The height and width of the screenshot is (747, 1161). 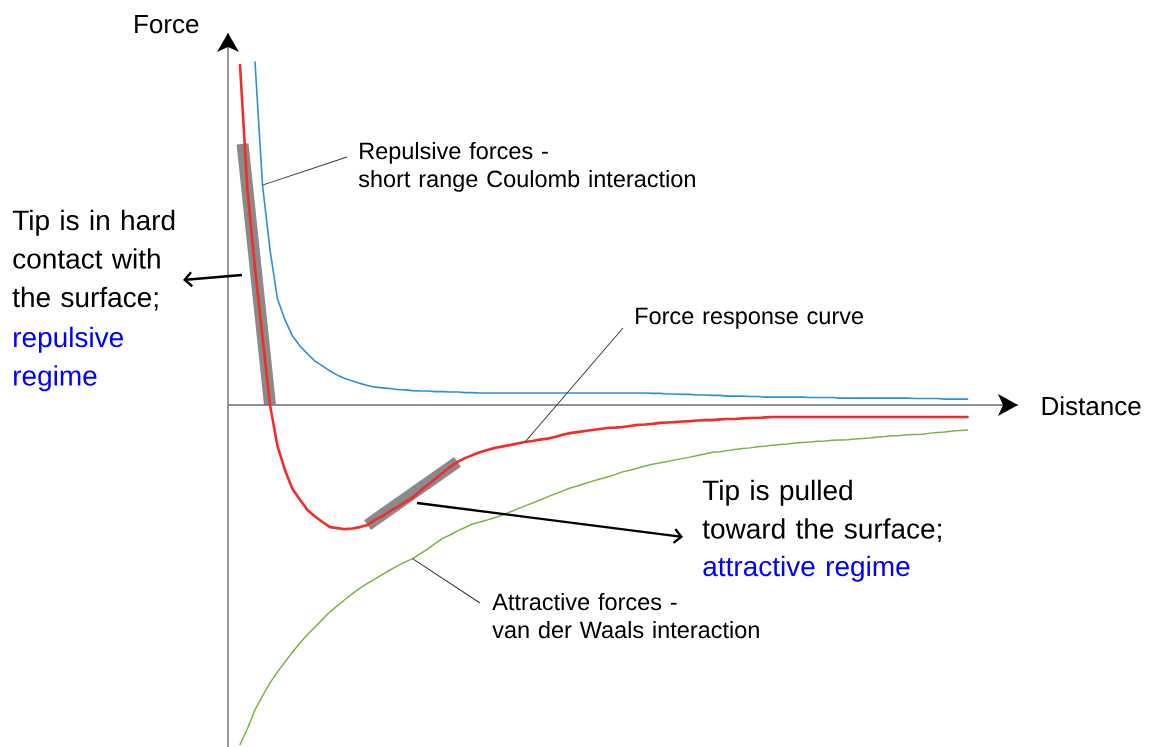 I want to click on annotation: Tip is pulled toward the surface;, so click(x=821, y=511).